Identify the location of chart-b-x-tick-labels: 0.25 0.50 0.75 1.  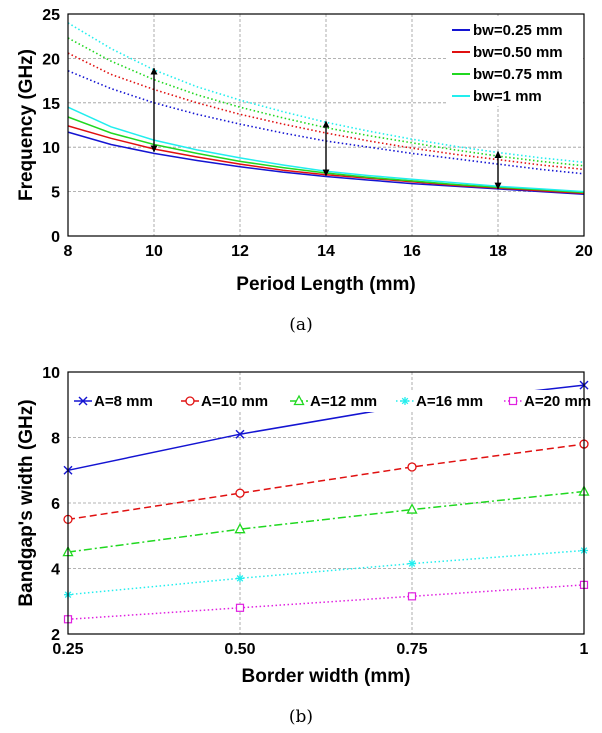
(320, 649).